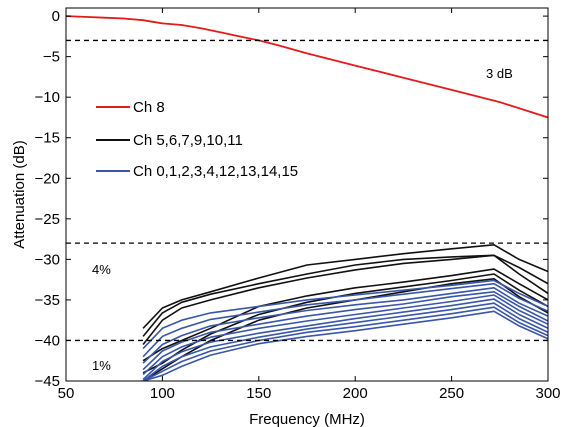 The height and width of the screenshot is (427, 574). Describe the element at coordinates (47, 178) in the screenshot. I see `y-tick-label-4: −20` at that location.